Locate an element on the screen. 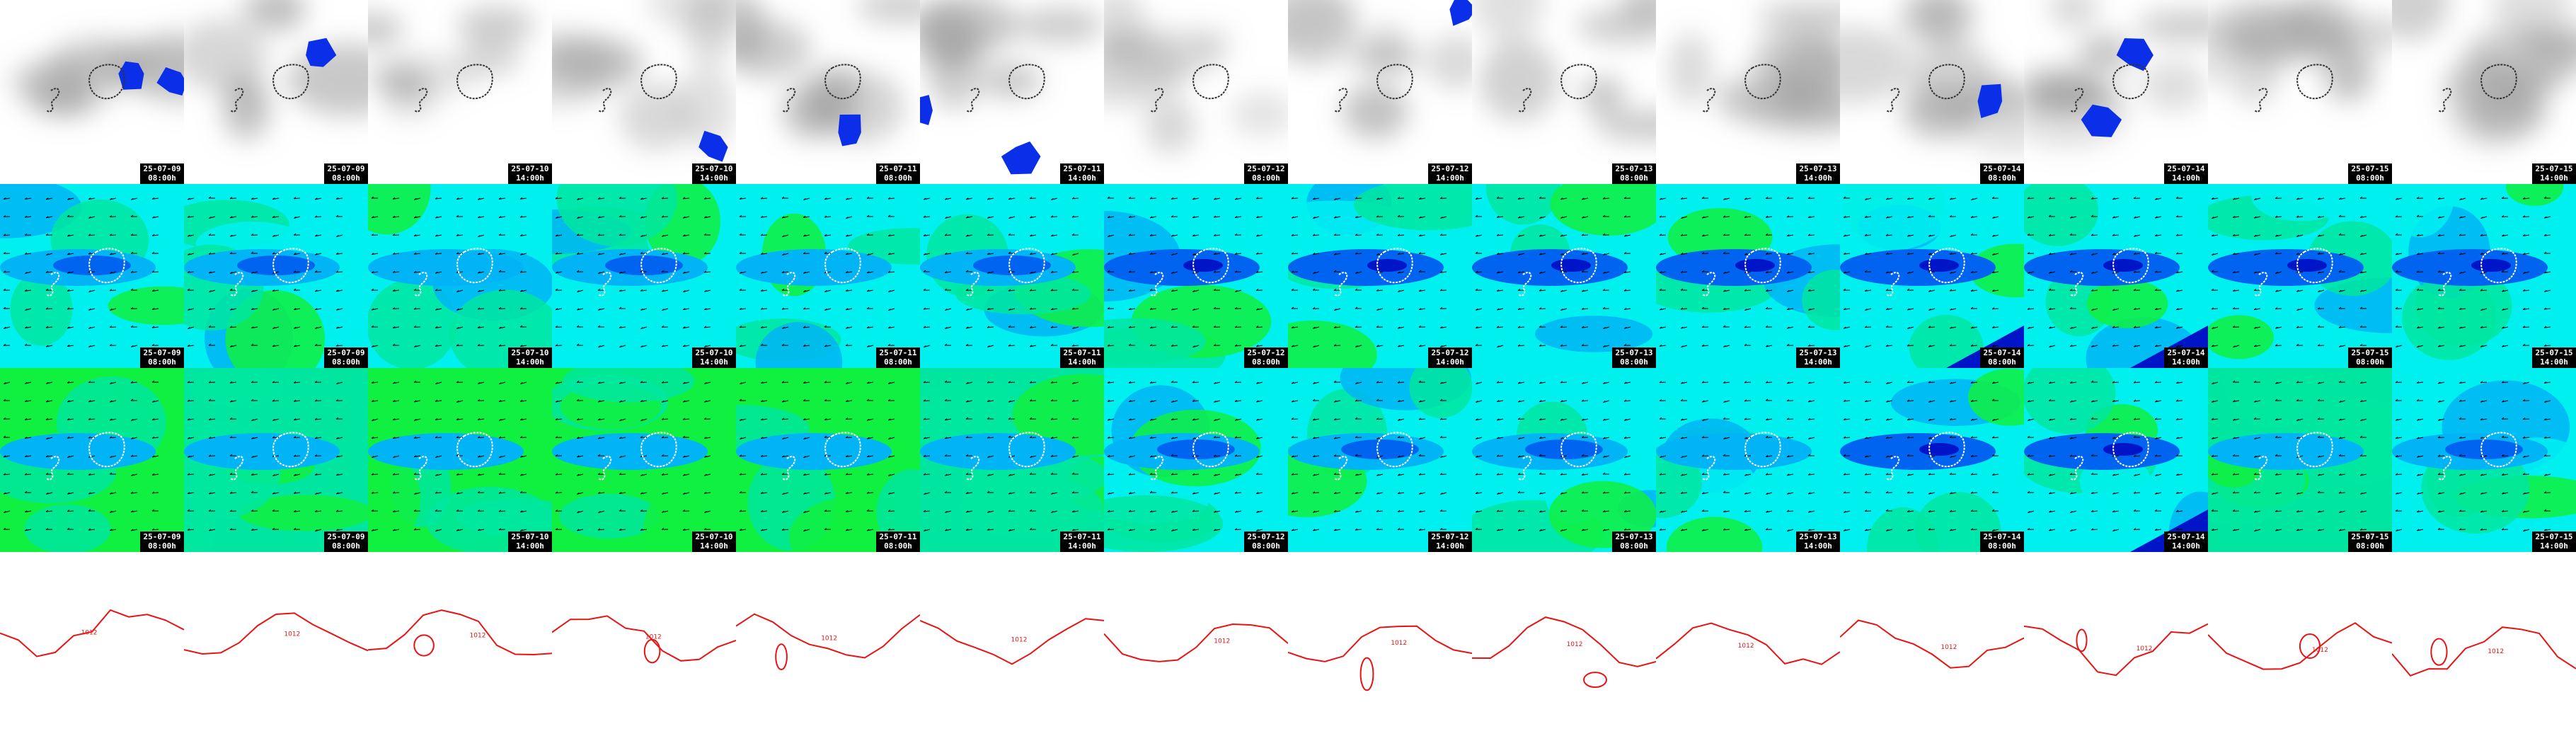  timestamp-date: 25-07-13 is located at coordinates (1818, 353).